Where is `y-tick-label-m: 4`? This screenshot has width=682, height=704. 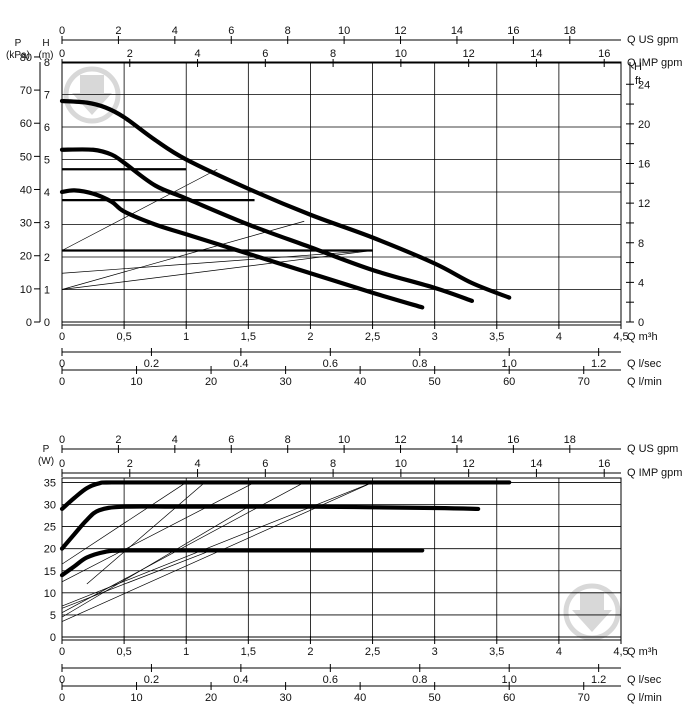
y-tick-label-m: 4 is located at coordinates (47, 193).